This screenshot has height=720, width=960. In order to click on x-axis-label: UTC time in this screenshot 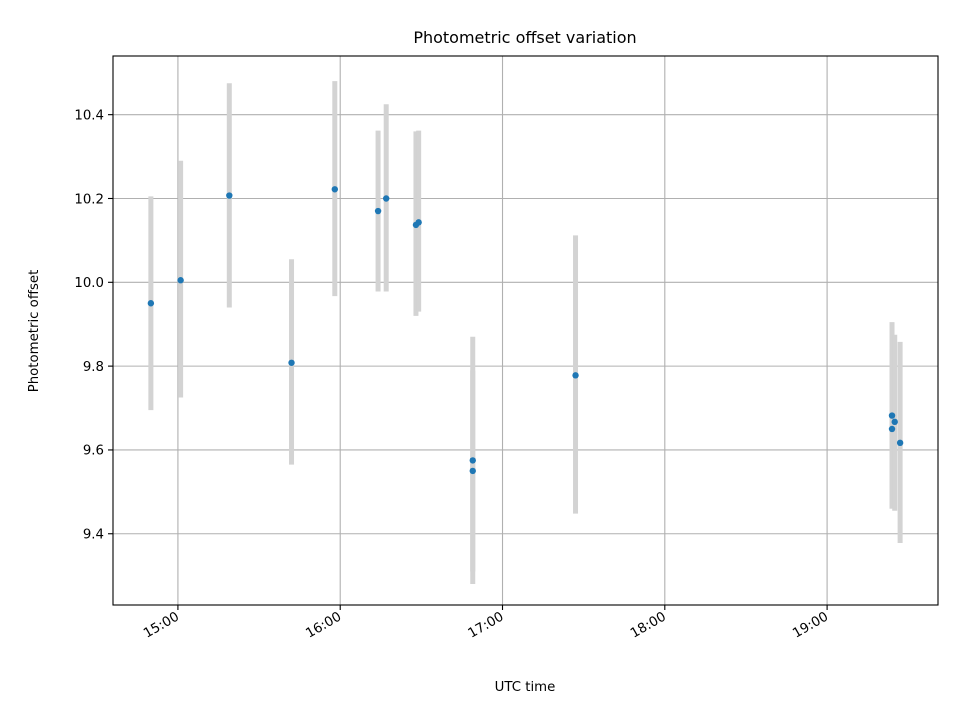, I will do `click(525, 687)`.